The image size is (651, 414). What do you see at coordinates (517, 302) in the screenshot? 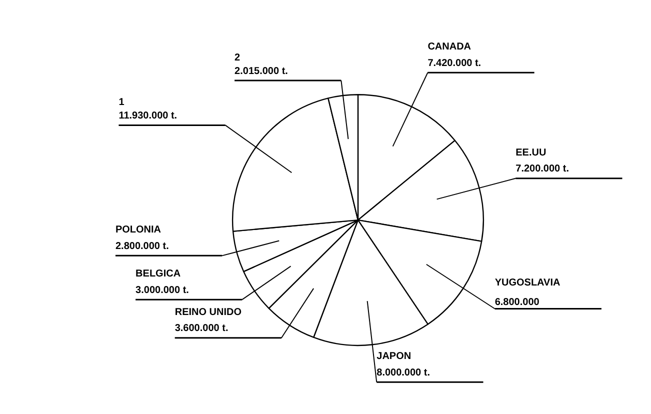
I see `data-label: 6.800.000` at bounding box center [517, 302].